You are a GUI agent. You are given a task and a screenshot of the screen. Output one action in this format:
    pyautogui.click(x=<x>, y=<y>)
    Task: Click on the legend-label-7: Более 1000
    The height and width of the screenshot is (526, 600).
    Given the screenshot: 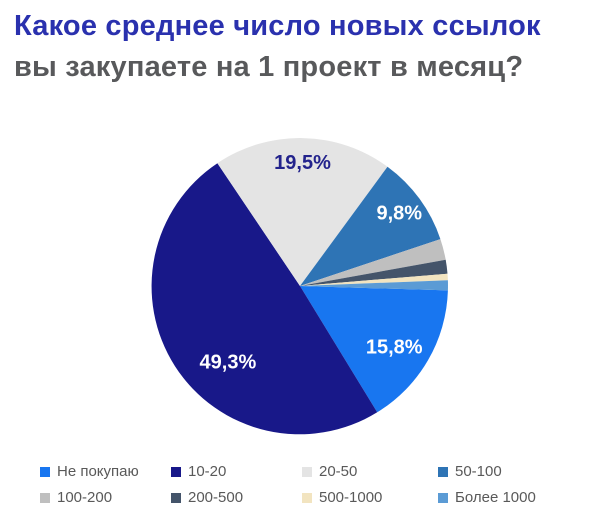 What is the action you would take?
    pyautogui.click(x=495, y=497)
    